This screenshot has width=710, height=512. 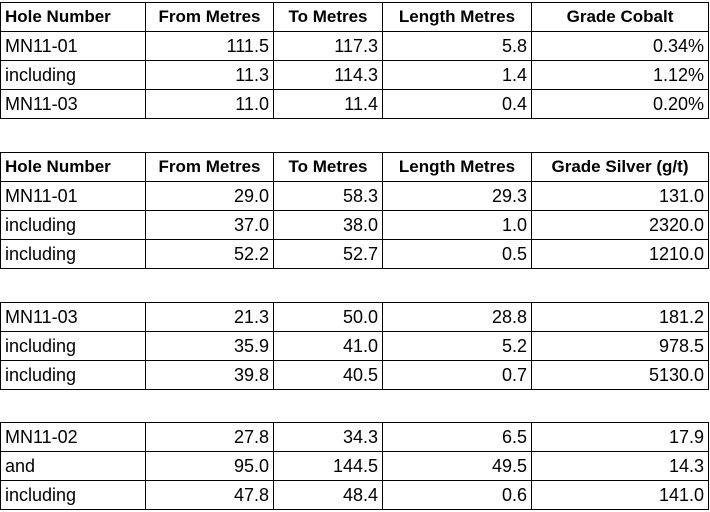 I want to click on cell: 34.3, so click(x=328, y=437).